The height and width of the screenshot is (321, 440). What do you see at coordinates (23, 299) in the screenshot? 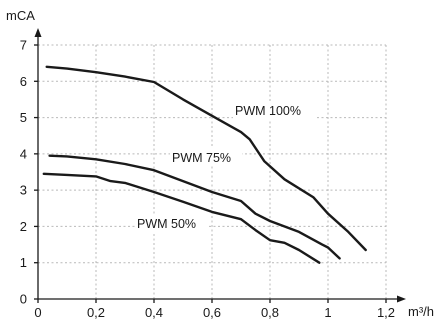
I see `y-tick-label: 0` at bounding box center [23, 299].